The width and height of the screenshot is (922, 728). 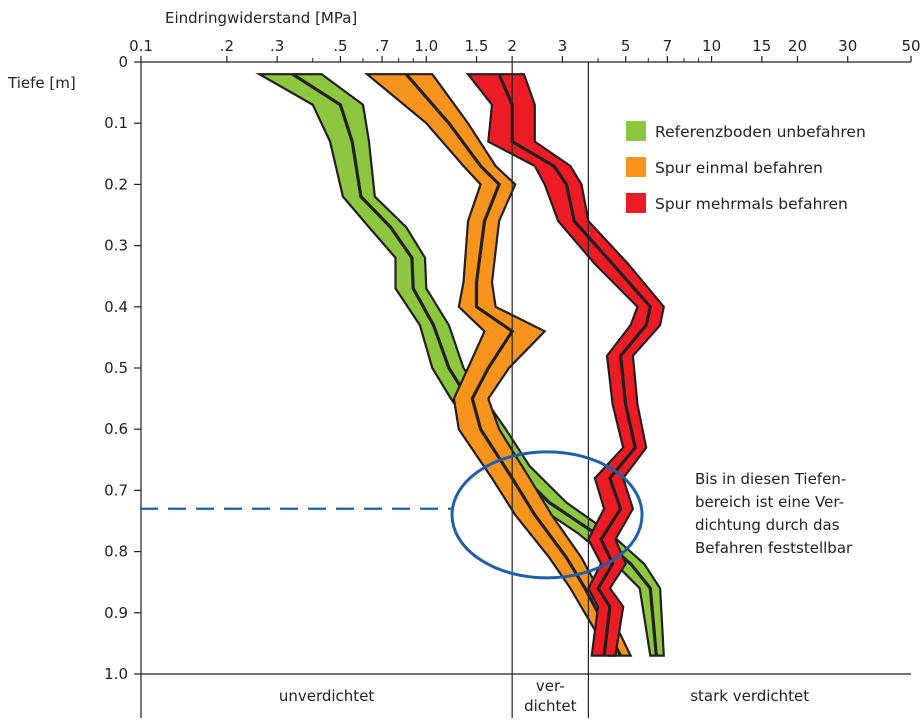 I want to click on y-tick-label-10: 1.0, so click(x=116, y=674).